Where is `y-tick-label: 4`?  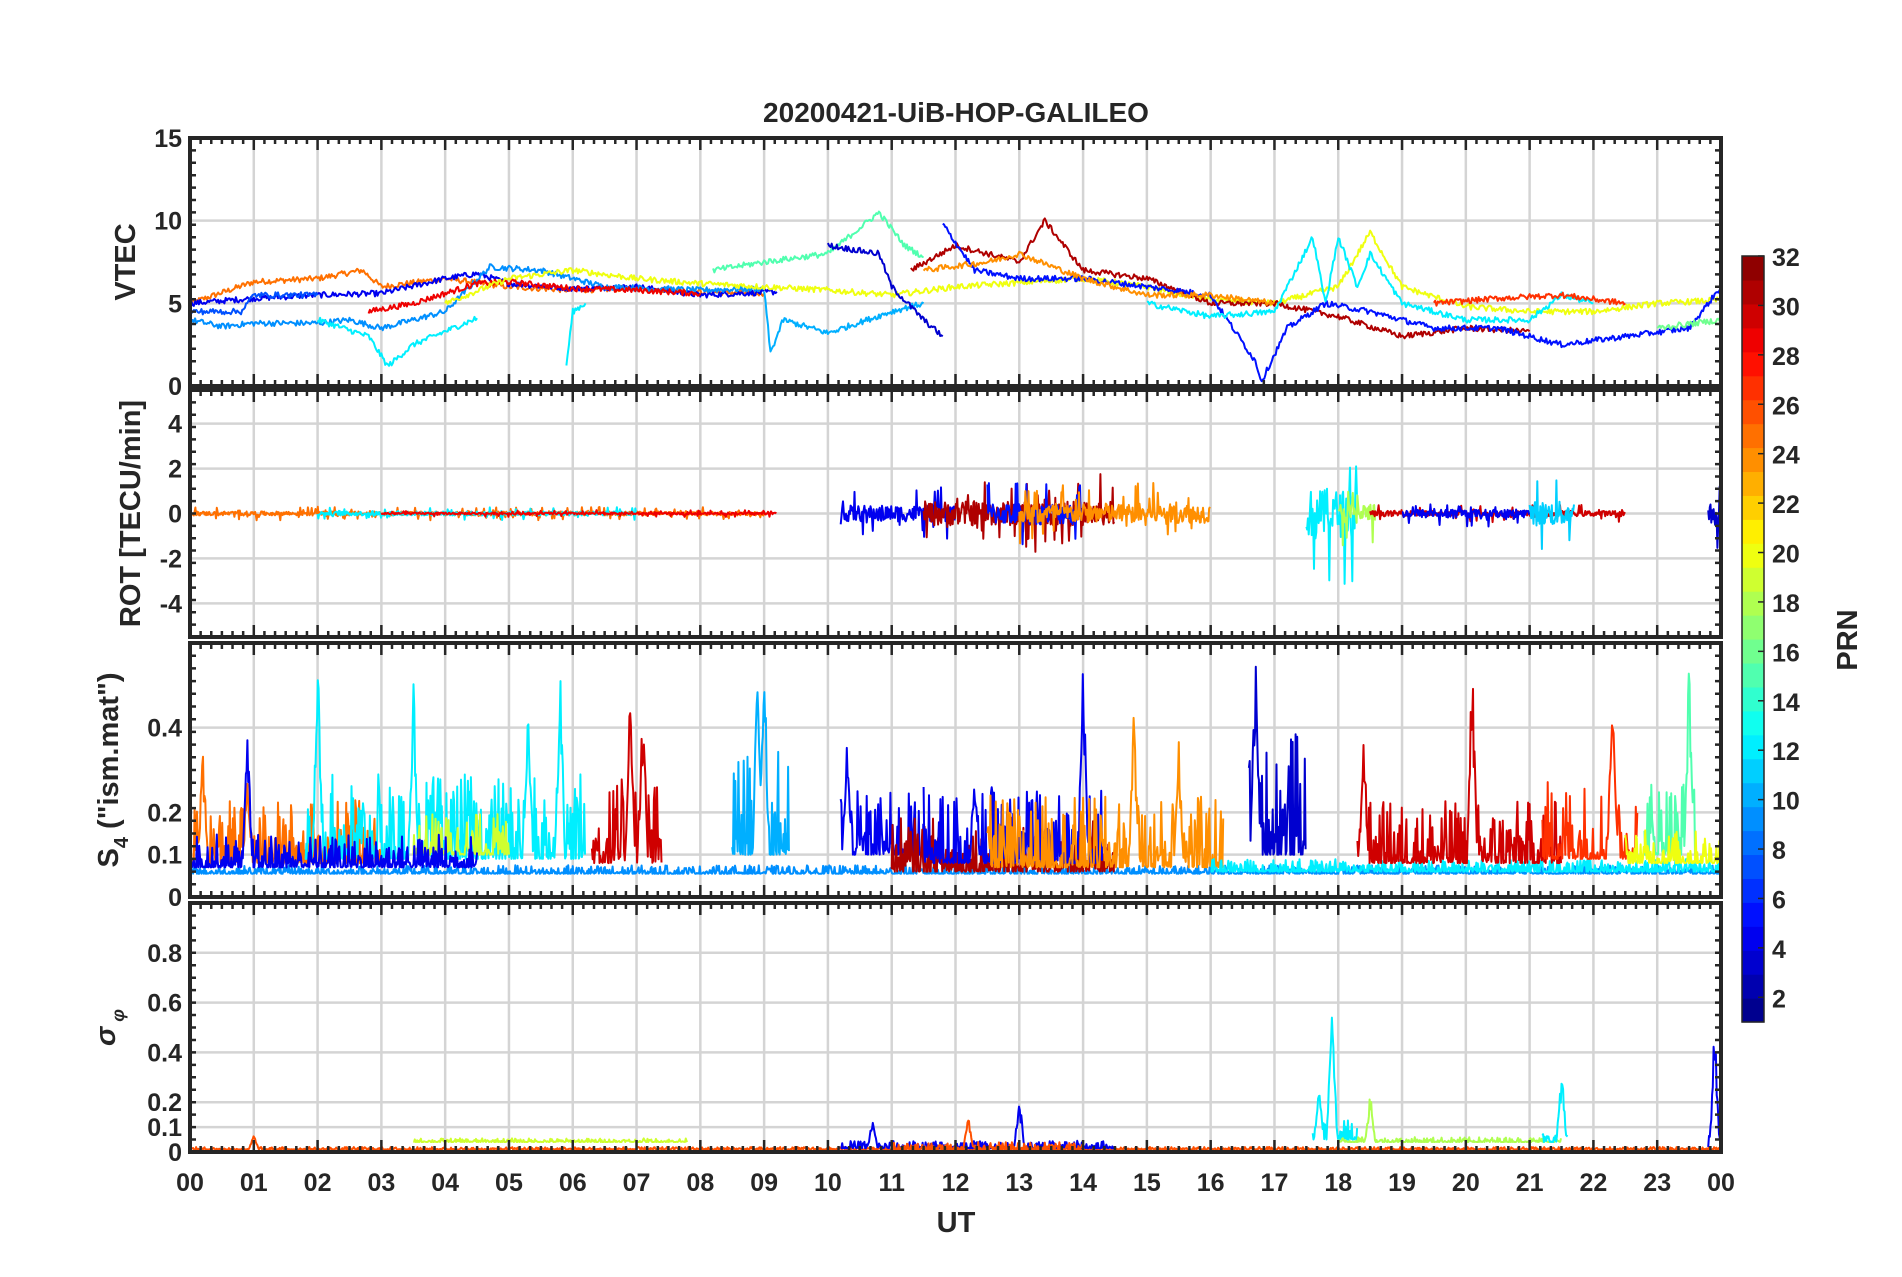 y-tick-label: 4 is located at coordinates (175, 425).